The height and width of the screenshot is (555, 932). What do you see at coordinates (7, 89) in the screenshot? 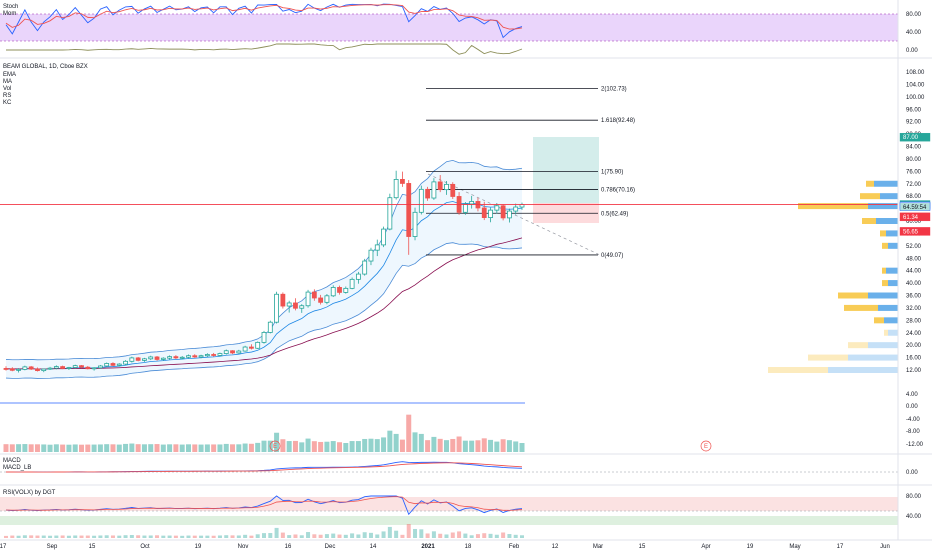
I see `legend-vol: Vol` at bounding box center [7, 89].